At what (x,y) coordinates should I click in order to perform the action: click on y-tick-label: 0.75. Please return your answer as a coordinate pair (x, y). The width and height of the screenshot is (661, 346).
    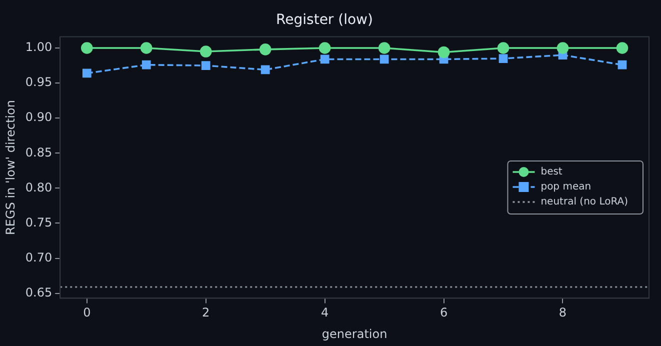
    Looking at the image, I should click on (38, 222).